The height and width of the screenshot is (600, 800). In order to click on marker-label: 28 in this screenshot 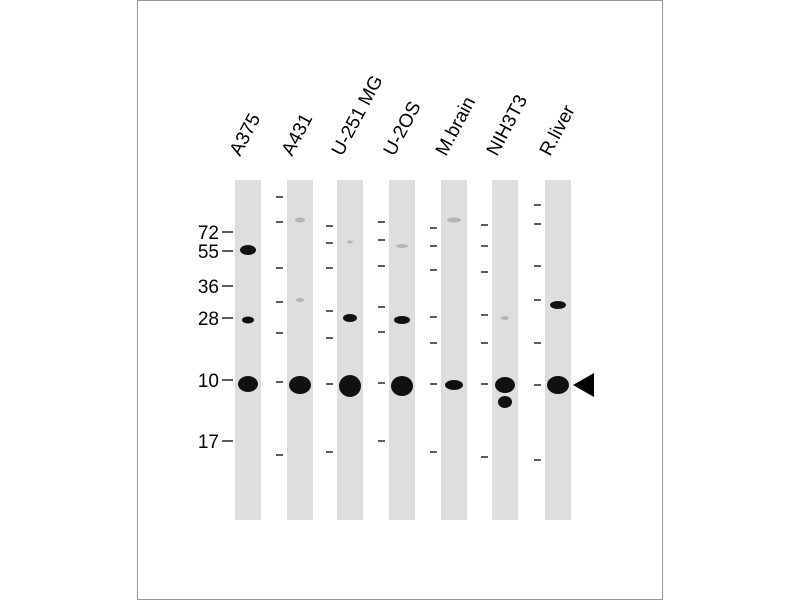, I will do `click(208, 319)`.